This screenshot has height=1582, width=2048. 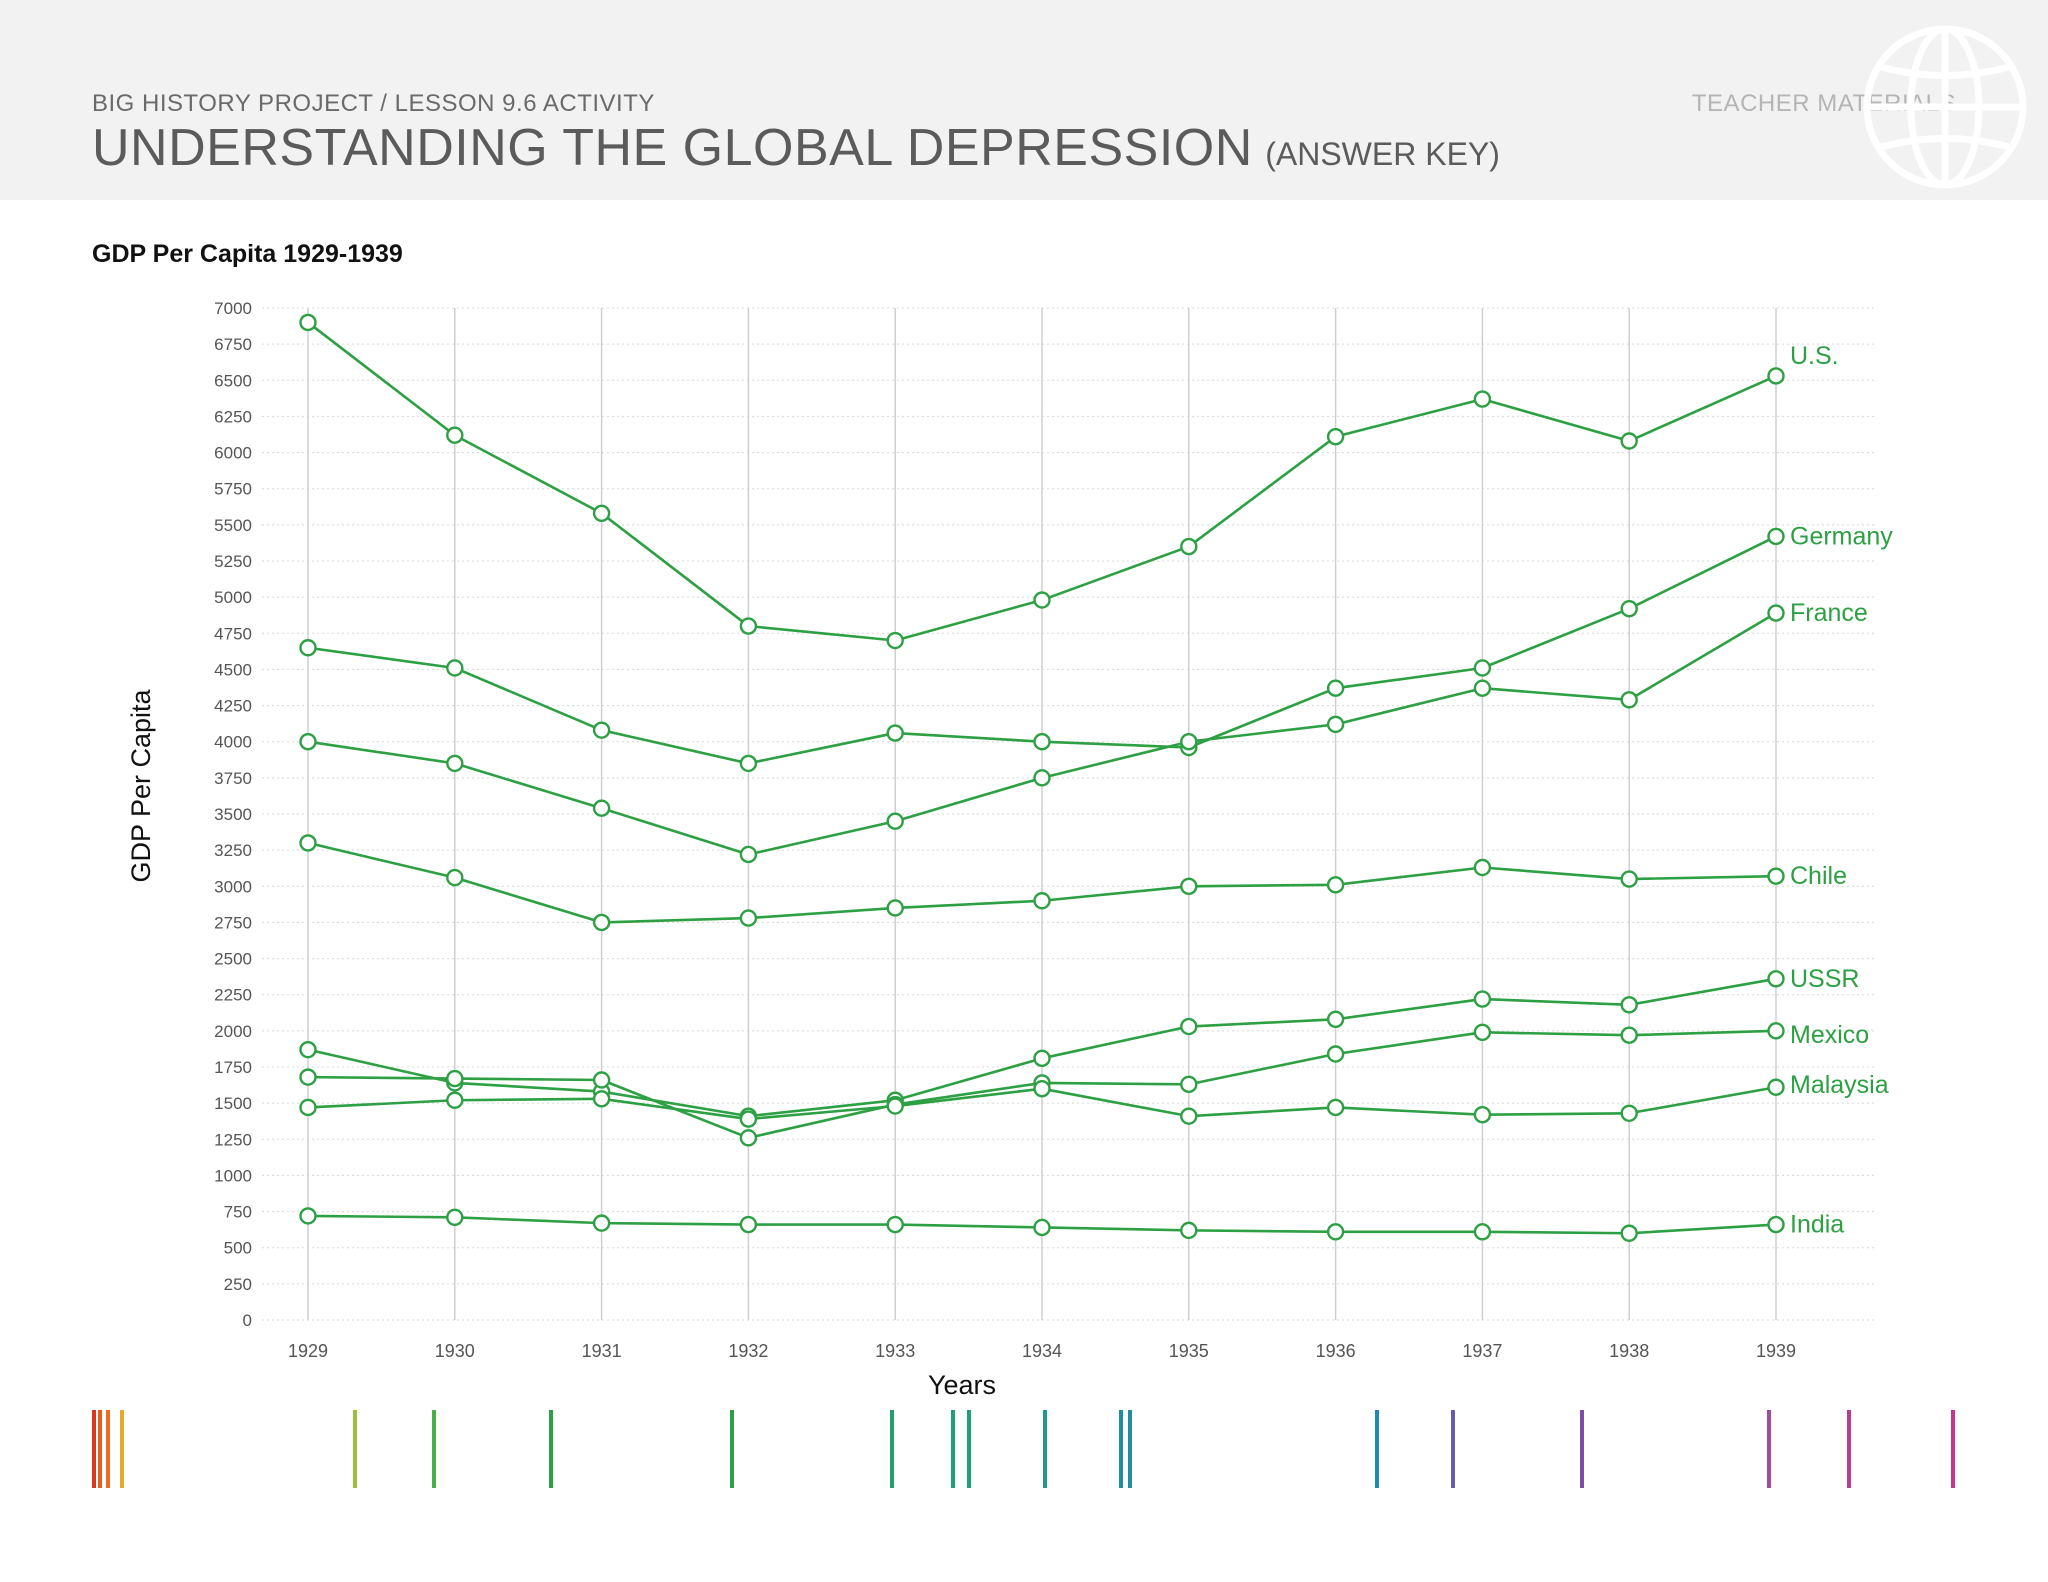 What do you see at coordinates (1336, 1351) in the screenshot?
I see `x-tick-label: 1936` at bounding box center [1336, 1351].